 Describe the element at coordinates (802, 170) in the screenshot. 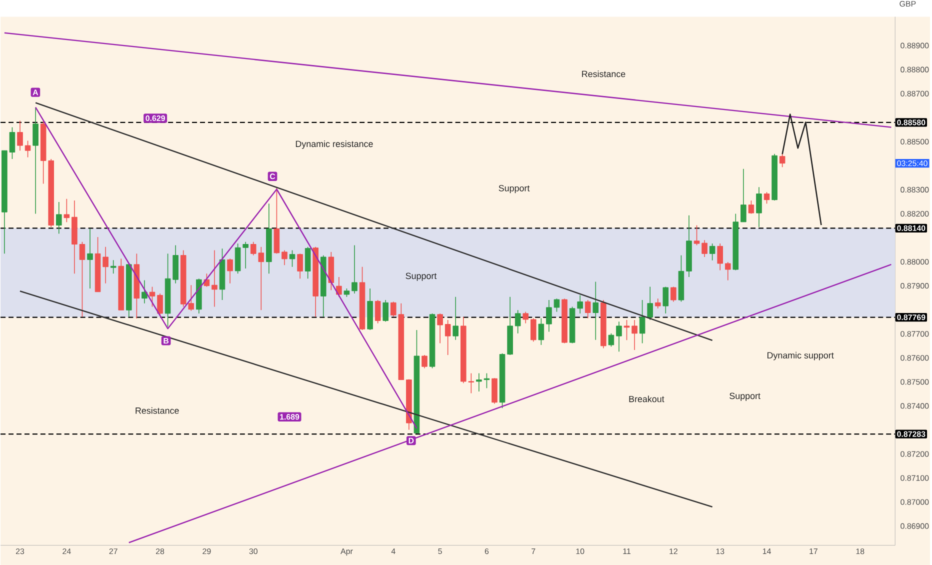

I see `line-series` at that location.